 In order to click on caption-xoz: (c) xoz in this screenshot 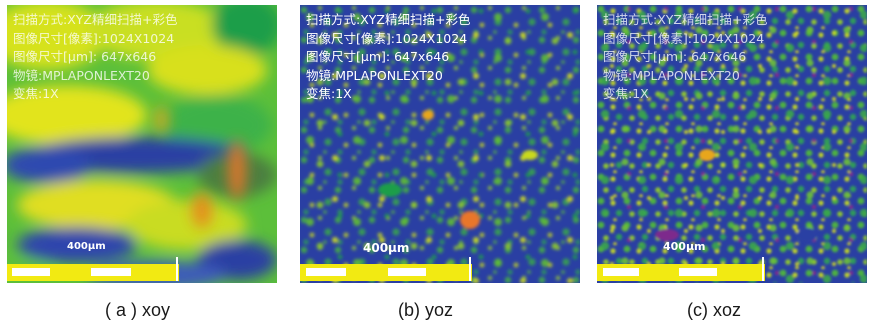, I will do `click(714, 310)`.